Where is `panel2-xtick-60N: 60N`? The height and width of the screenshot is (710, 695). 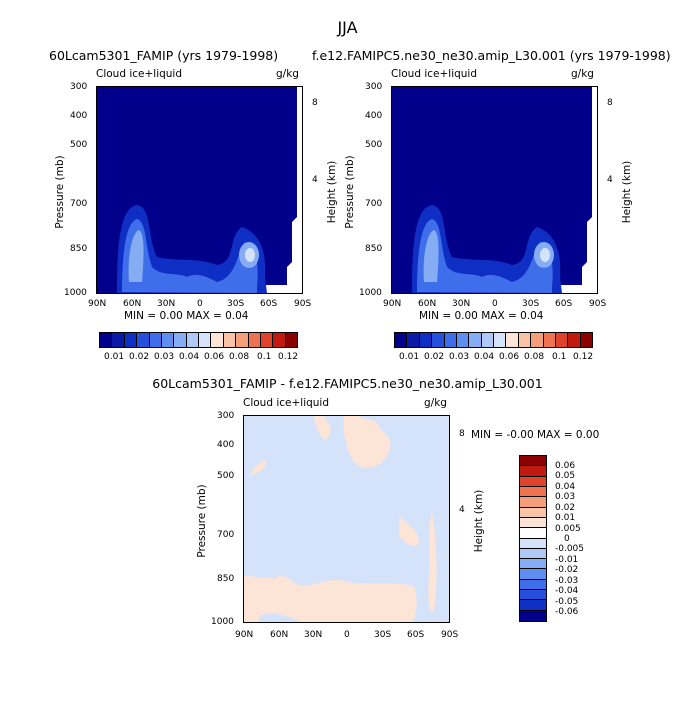 panel2-xtick-60N: 60N is located at coordinates (427, 304).